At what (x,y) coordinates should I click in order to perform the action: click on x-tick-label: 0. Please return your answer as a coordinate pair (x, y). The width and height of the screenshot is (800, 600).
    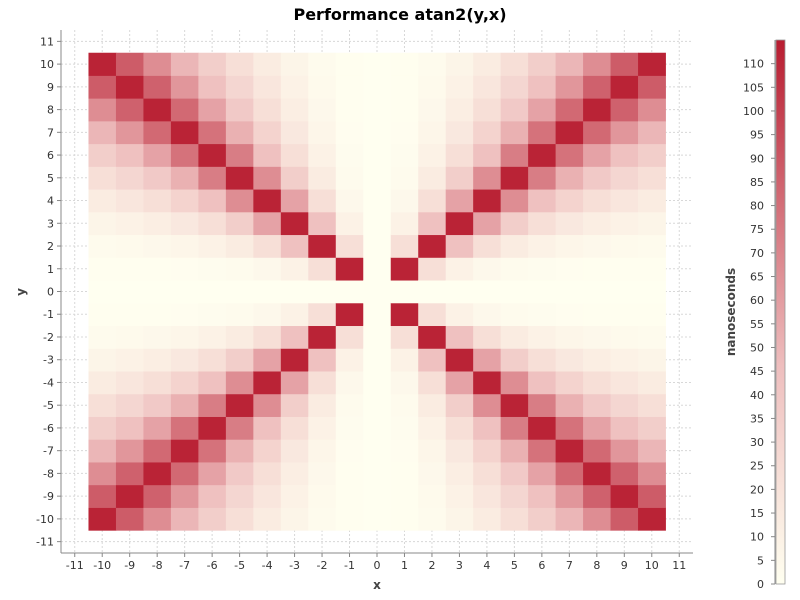
    Looking at the image, I should click on (377, 565).